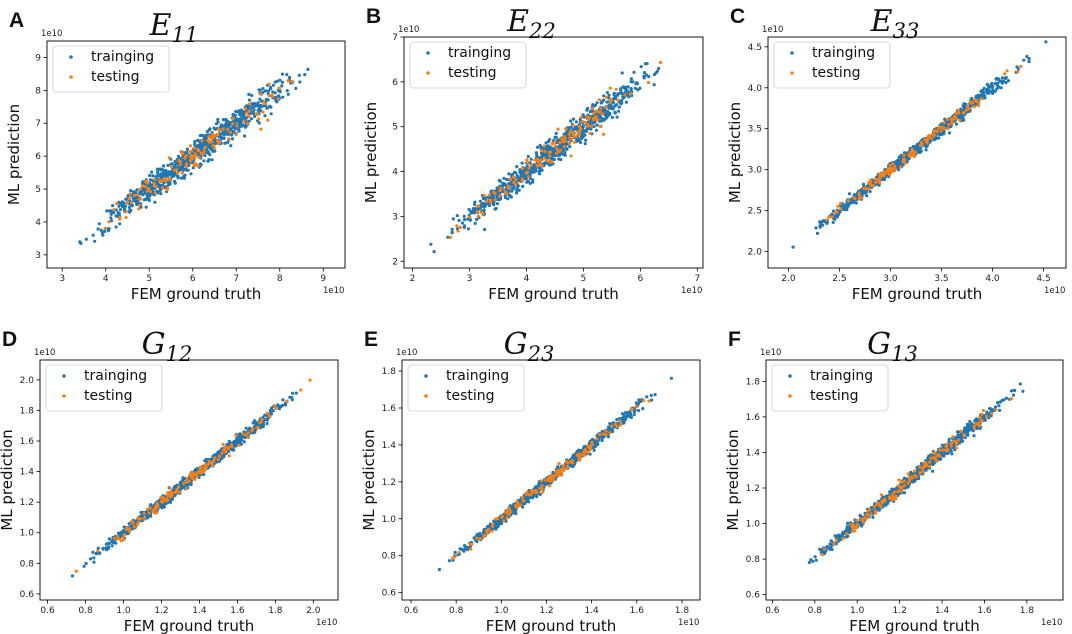 The image size is (1072, 634). I want to click on y-tick-label: 1.8, so click(389, 372).